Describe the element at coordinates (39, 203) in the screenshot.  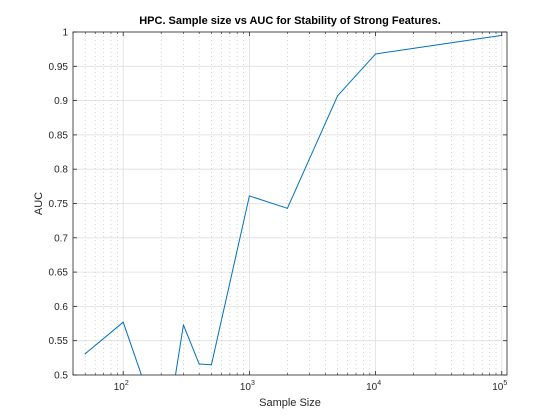
I see `y-axis-label: AUC` at that location.